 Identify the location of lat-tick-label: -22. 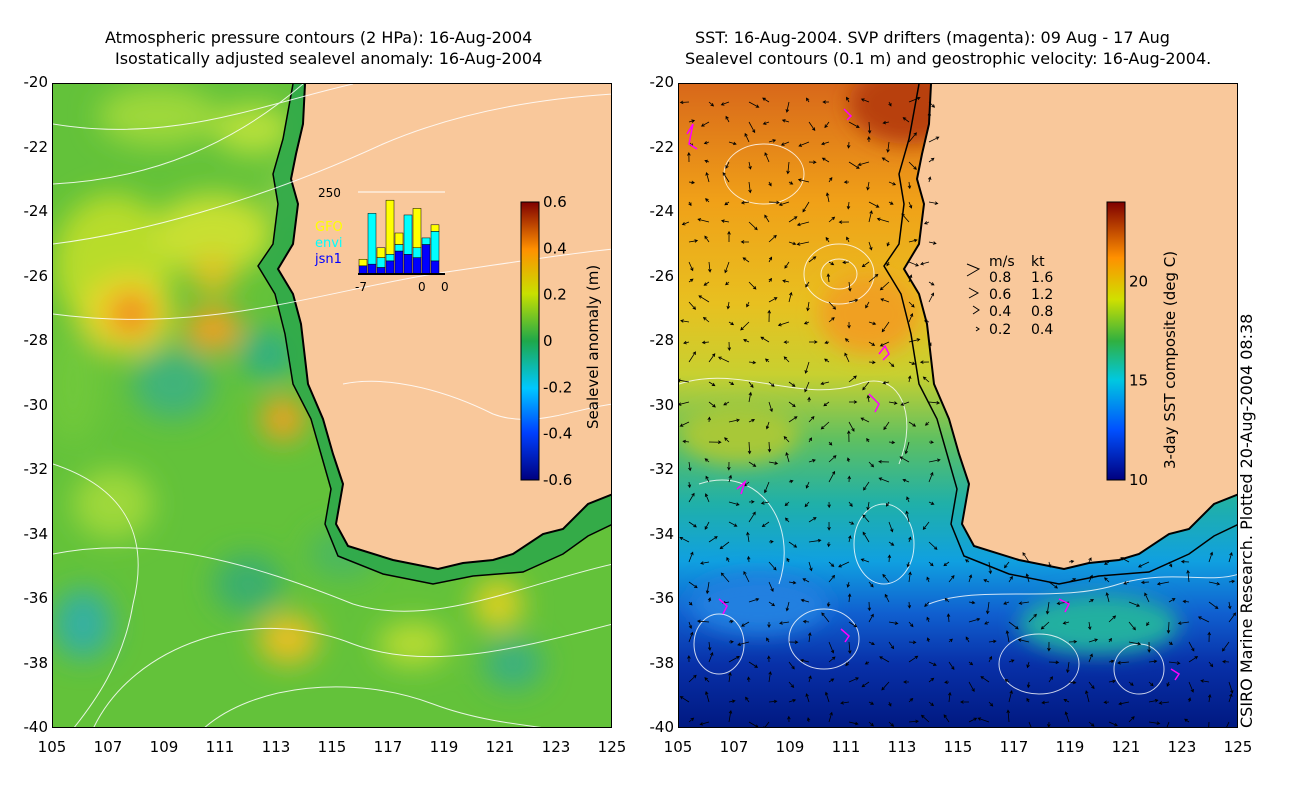
(36, 146).